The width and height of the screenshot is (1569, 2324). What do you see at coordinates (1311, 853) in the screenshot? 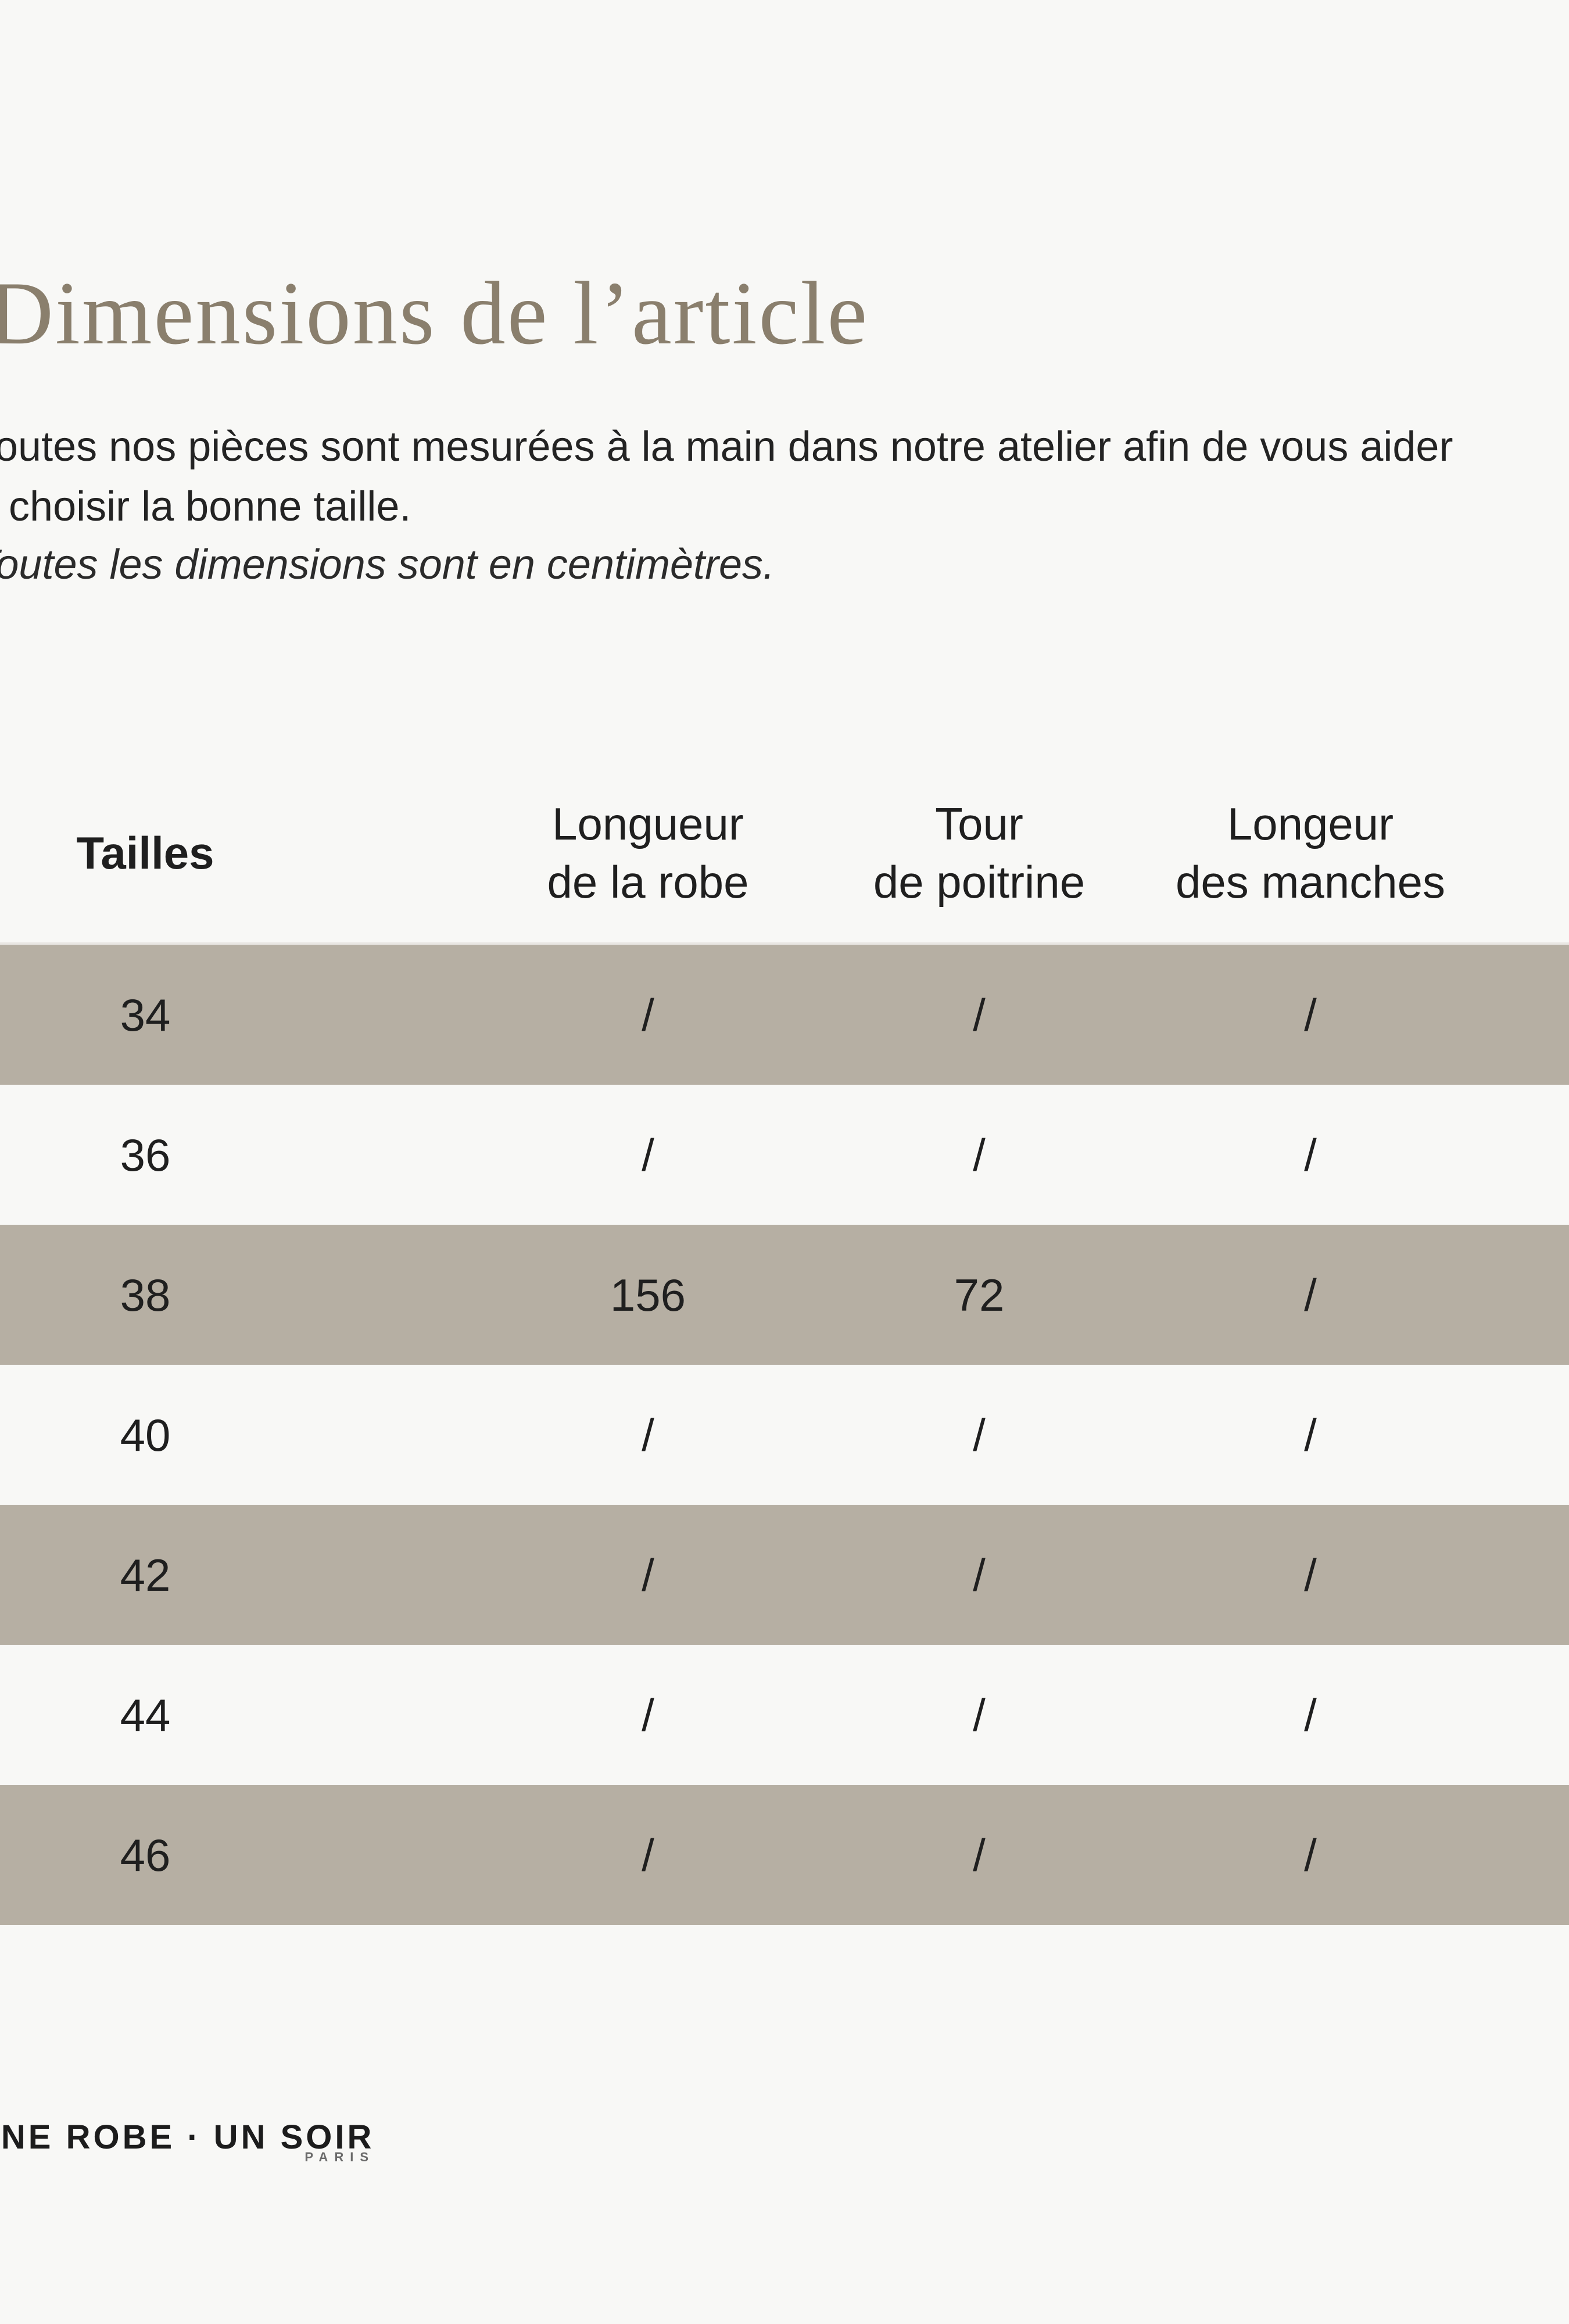
I see `header-longeur-manches: Longeur des manches` at bounding box center [1311, 853].